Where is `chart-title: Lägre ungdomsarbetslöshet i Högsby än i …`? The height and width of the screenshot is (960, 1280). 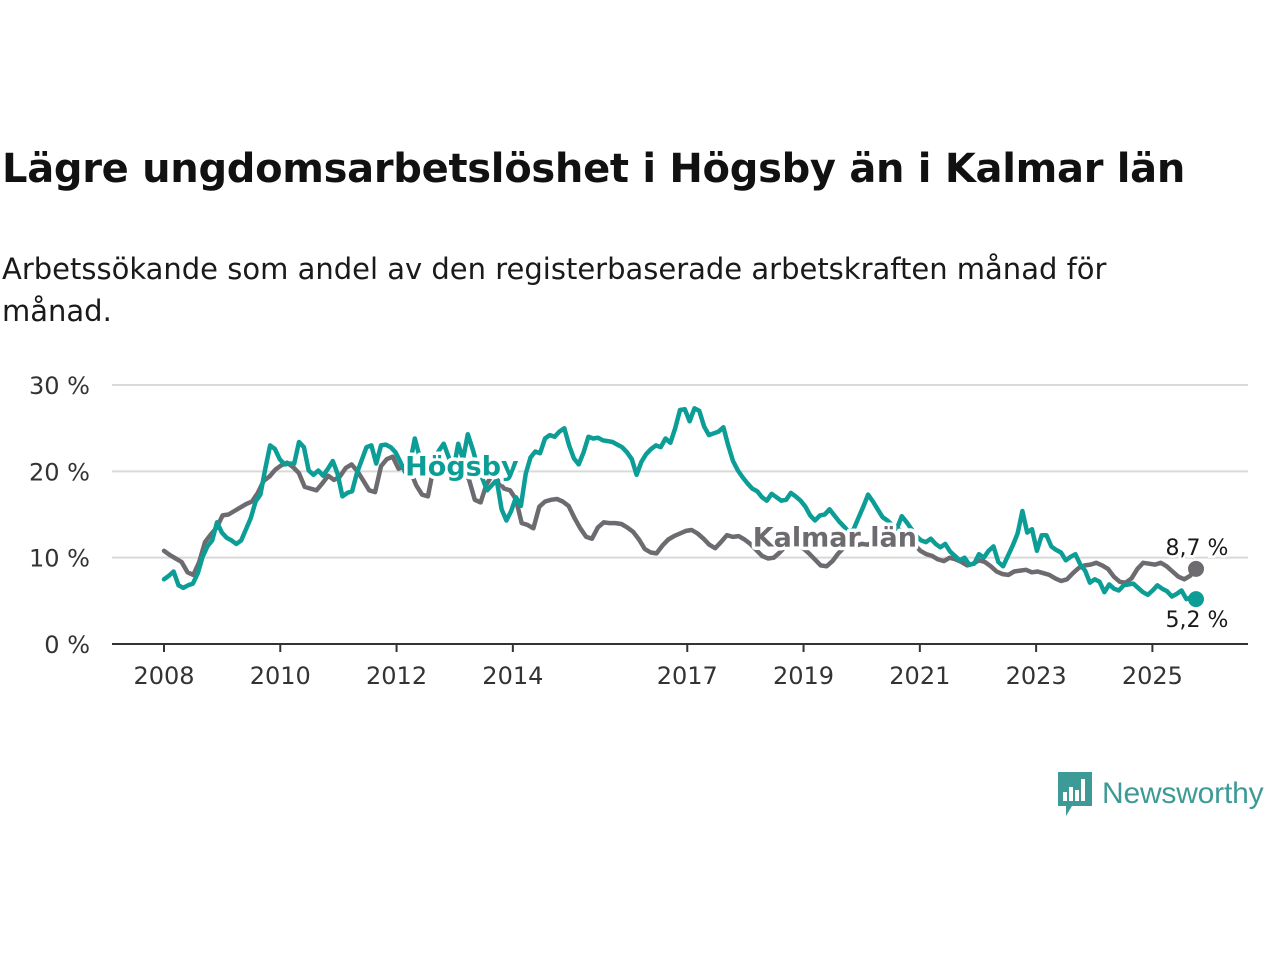 chart-title: Lägre ungdomsarbetslöshet i Högsby än i … is located at coordinates (594, 169).